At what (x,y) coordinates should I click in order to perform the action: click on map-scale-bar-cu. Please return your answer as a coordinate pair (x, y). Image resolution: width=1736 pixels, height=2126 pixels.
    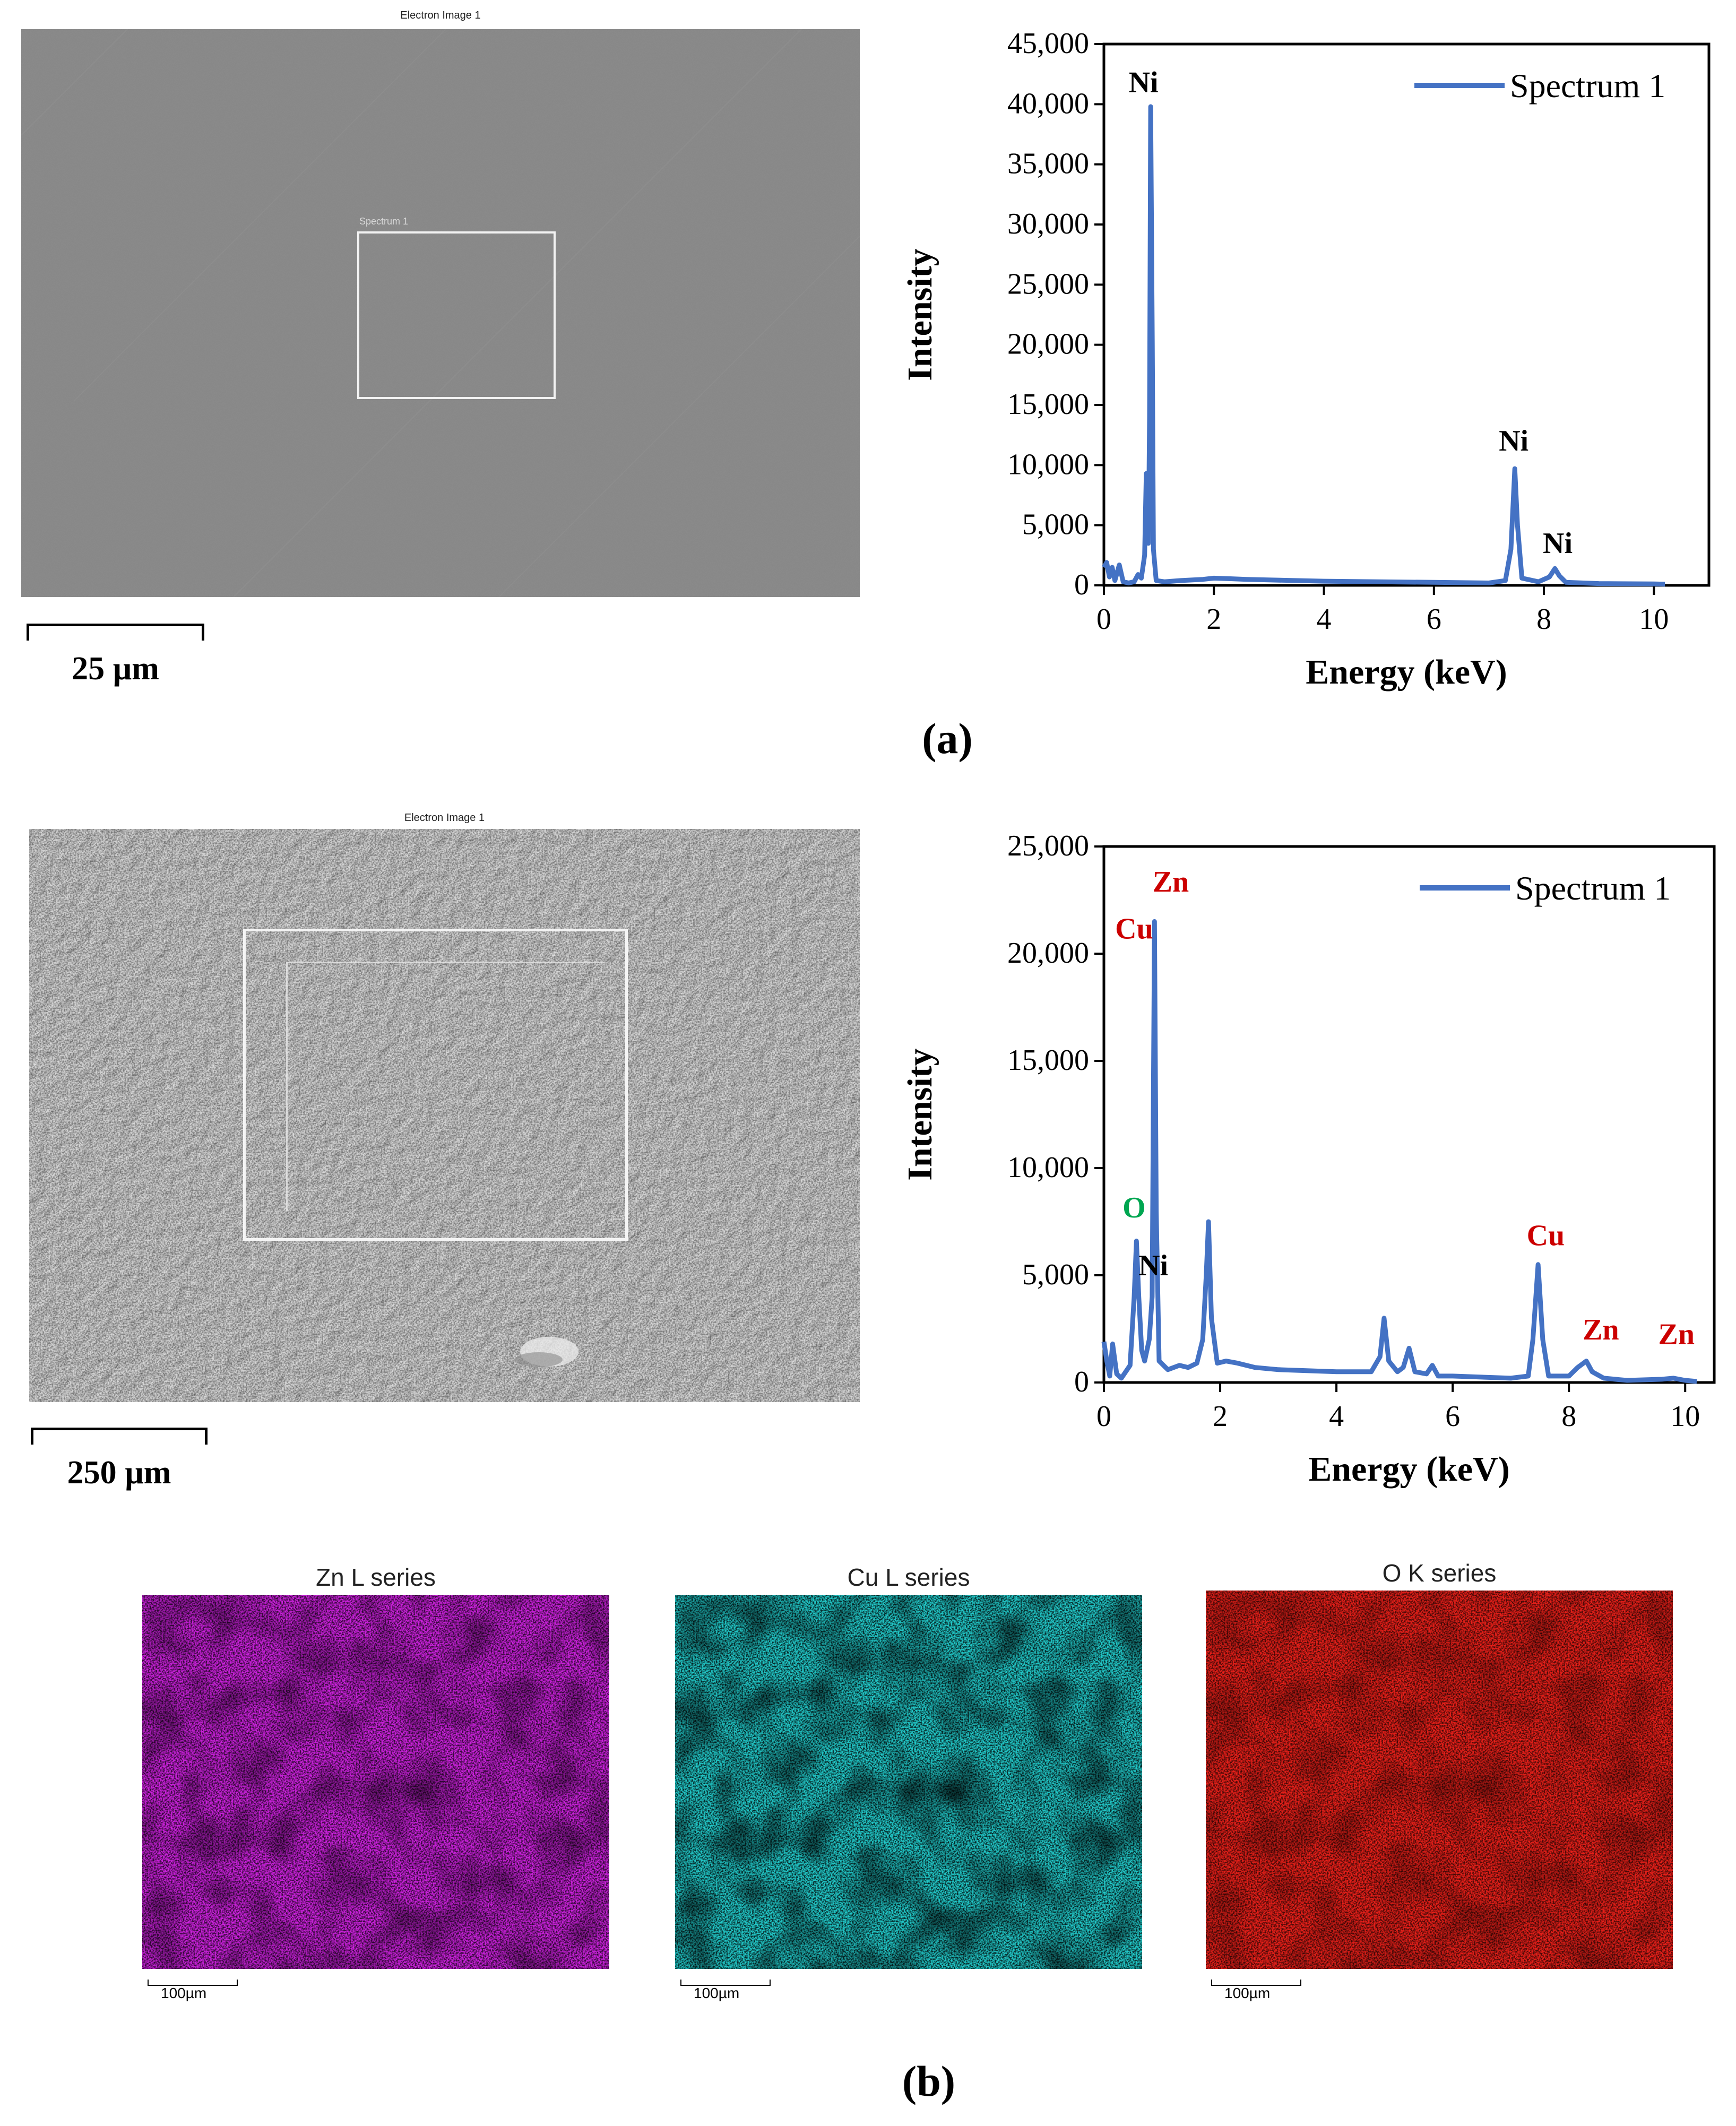
    Looking at the image, I should click on (725, 1983).